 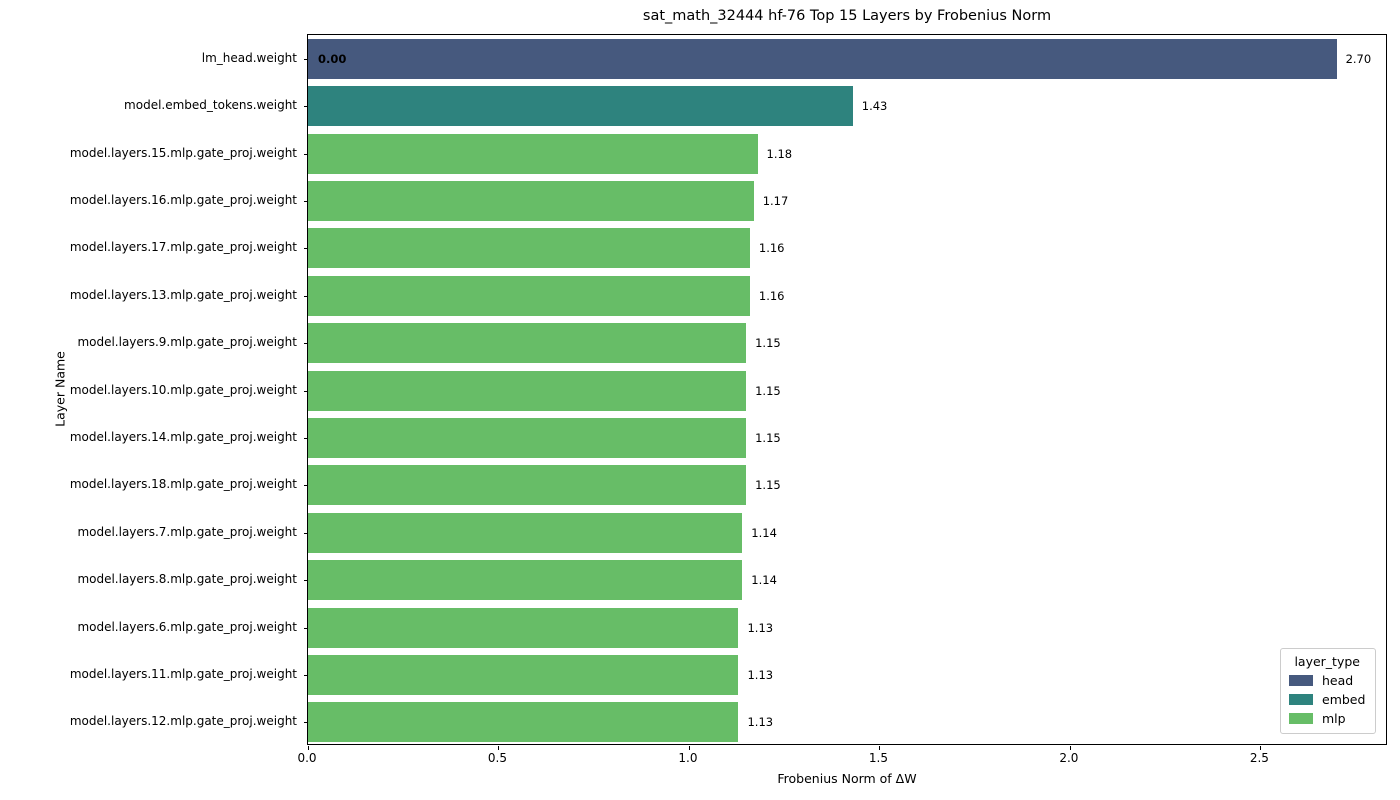 What do you see at coordinates (1338, 680) in the screenshot?
I see `legend-label: head` at bounding box center [1338, 680].